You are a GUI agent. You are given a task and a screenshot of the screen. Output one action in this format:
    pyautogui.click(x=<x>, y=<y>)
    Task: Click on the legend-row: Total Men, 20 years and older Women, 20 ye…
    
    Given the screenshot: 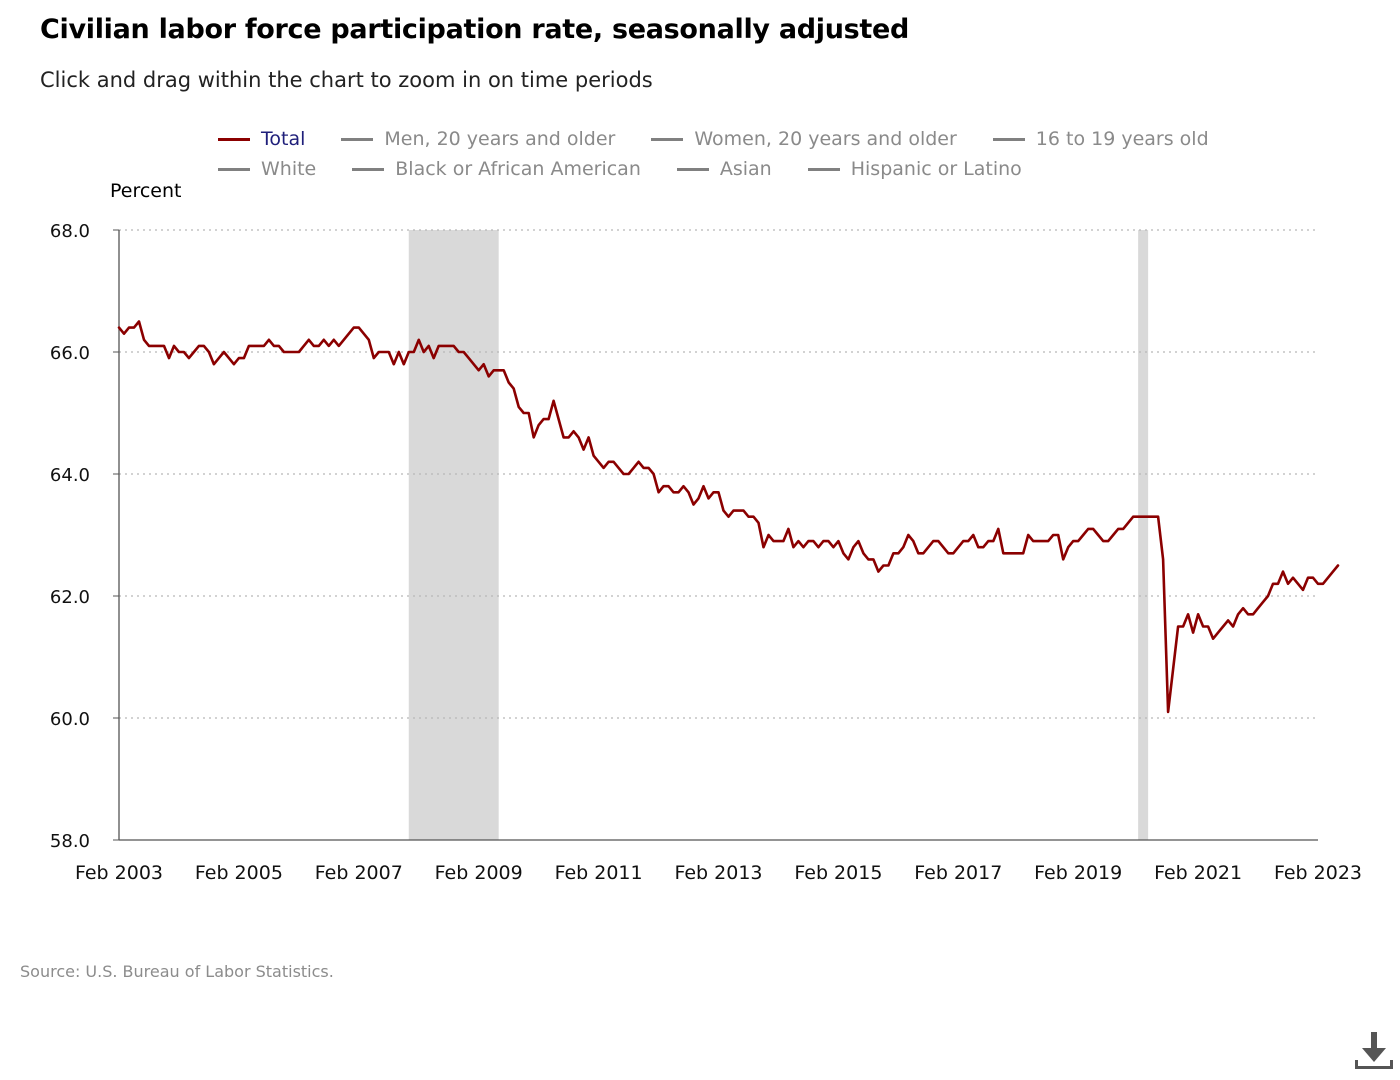 What is the action you would take?
    pyautogui.click(x=768, y=139)
    